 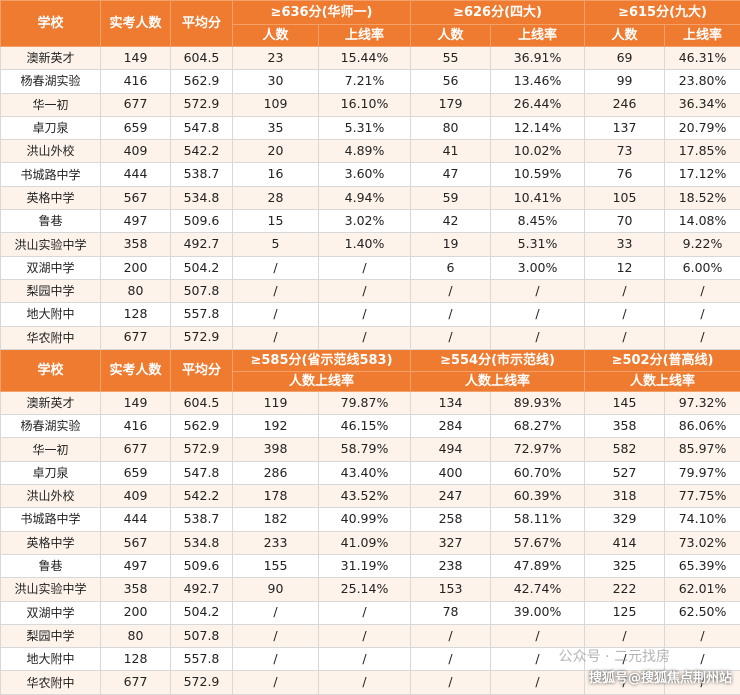 I want to click on value-cell: 145, so click(x=625, y=402).